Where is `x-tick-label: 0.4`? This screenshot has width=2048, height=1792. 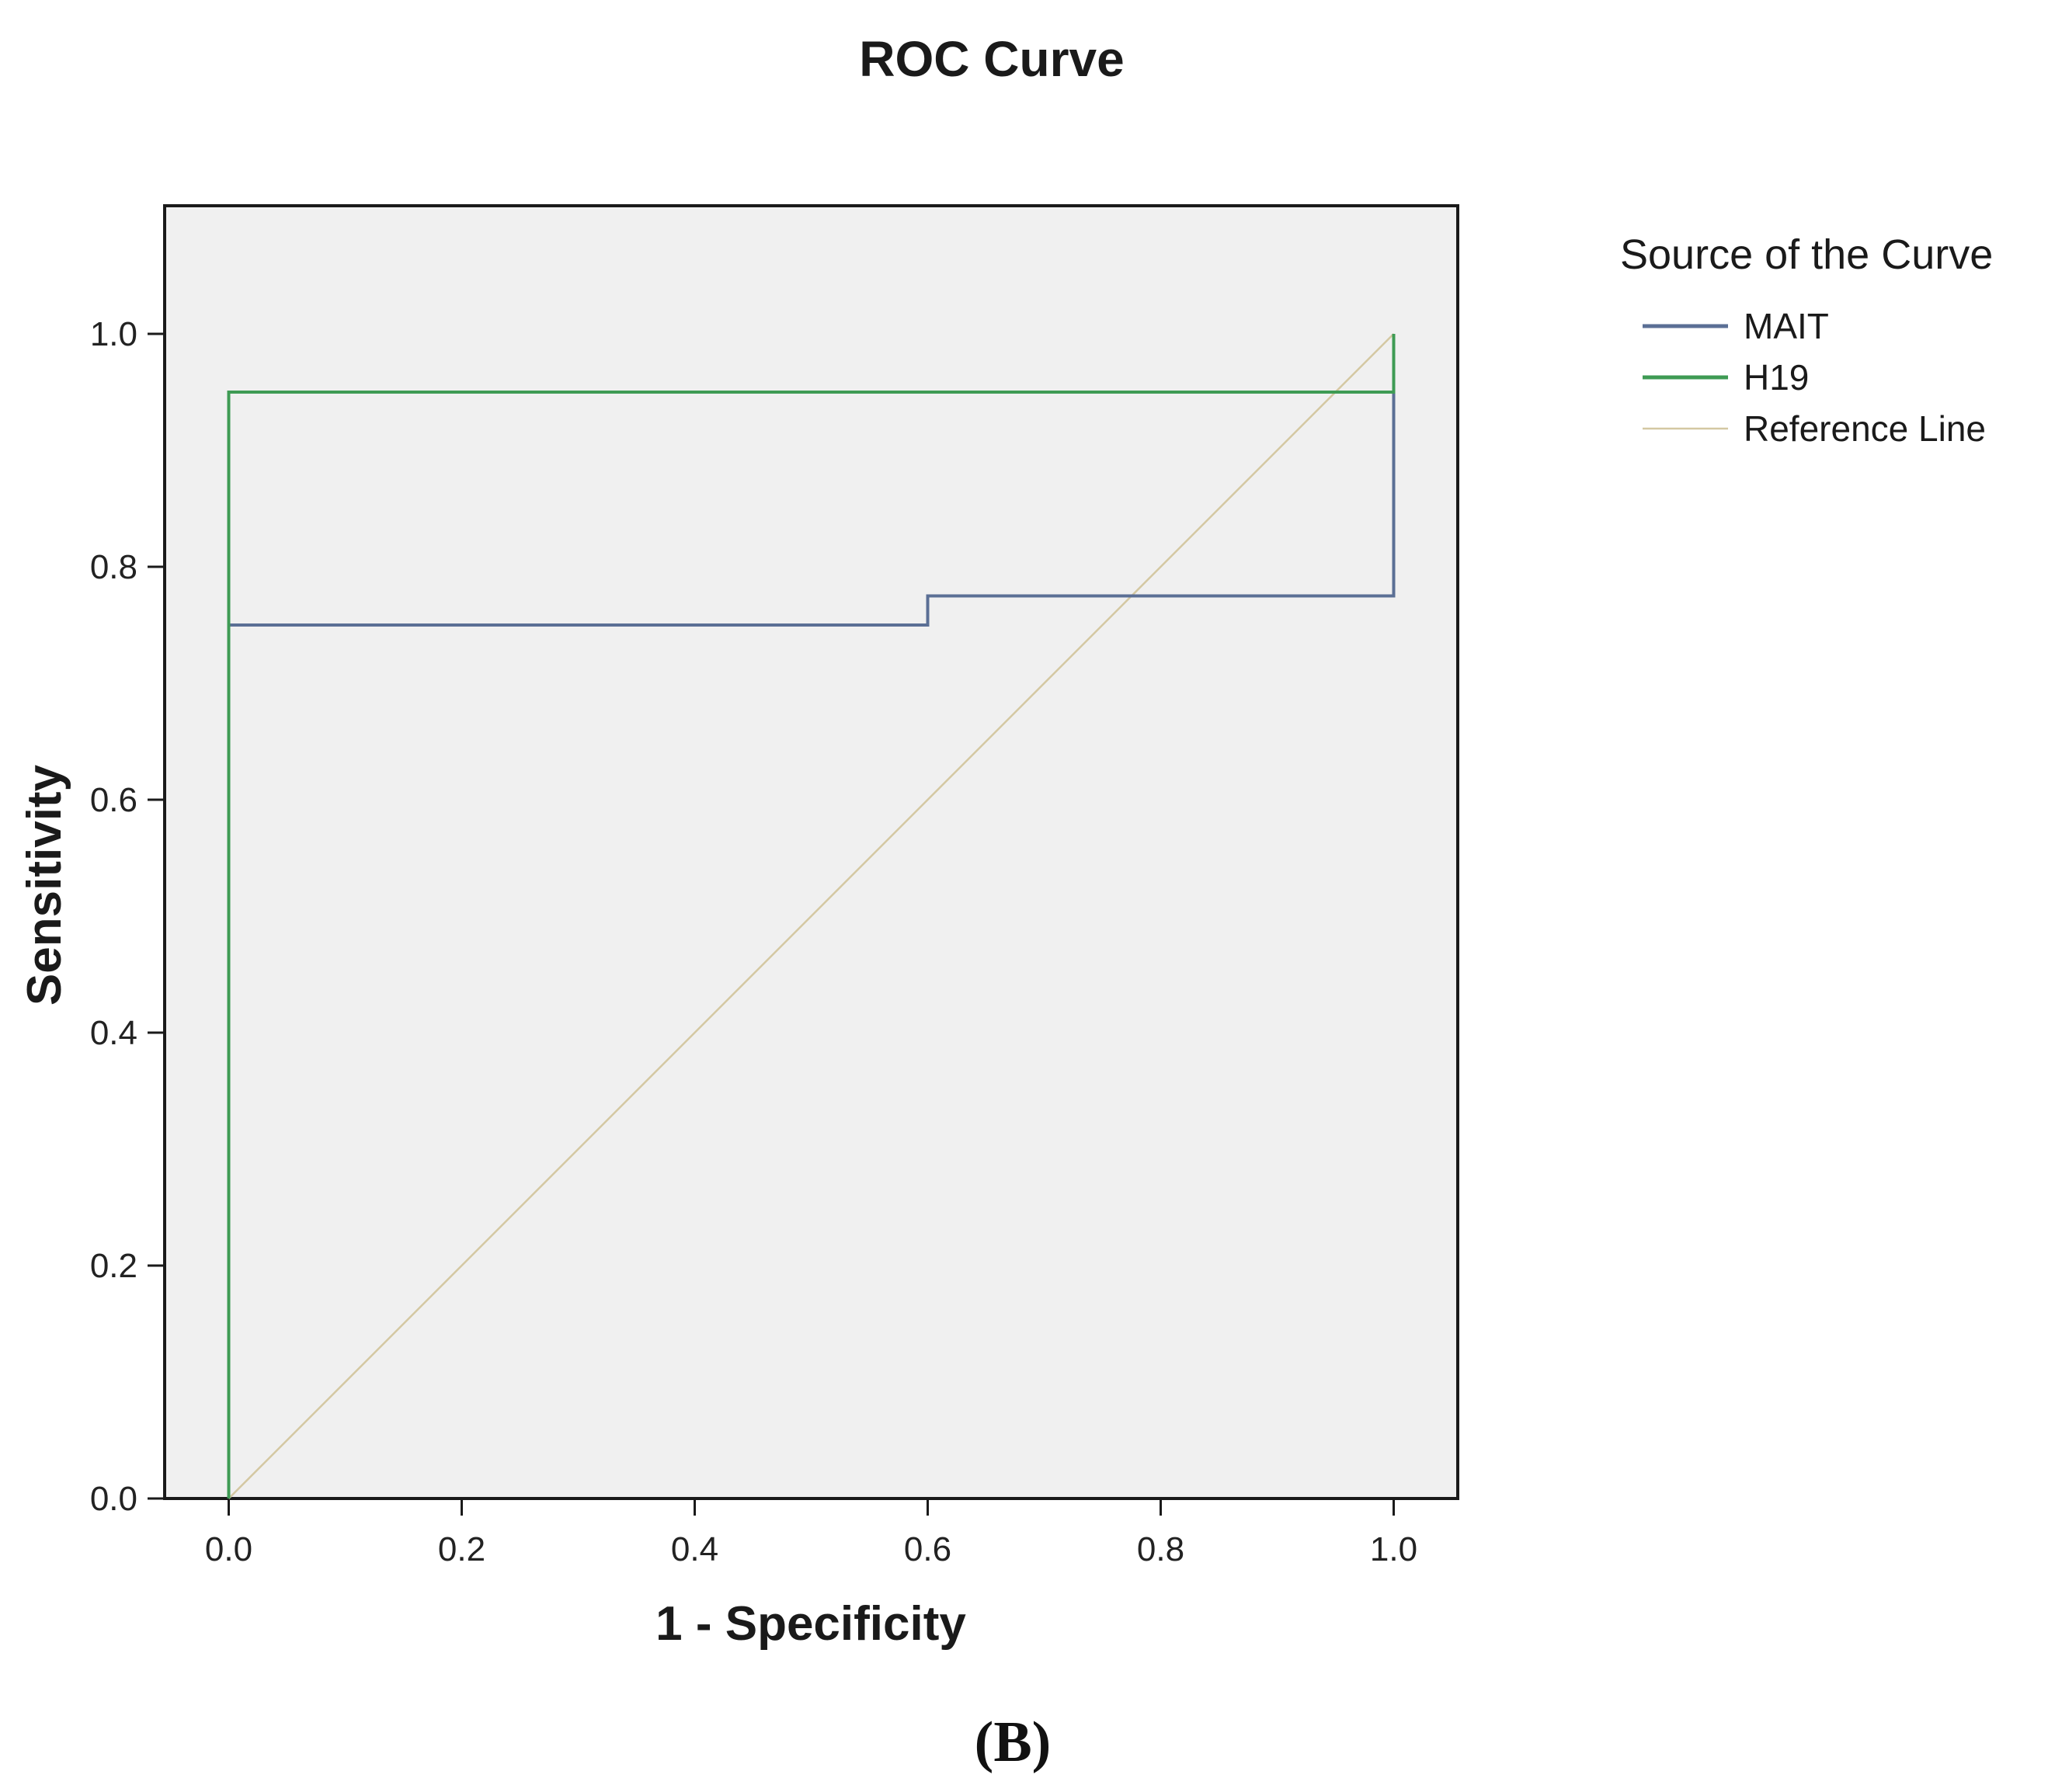
x-tick-label: 0.4 is located at coordinates (694, 1549).